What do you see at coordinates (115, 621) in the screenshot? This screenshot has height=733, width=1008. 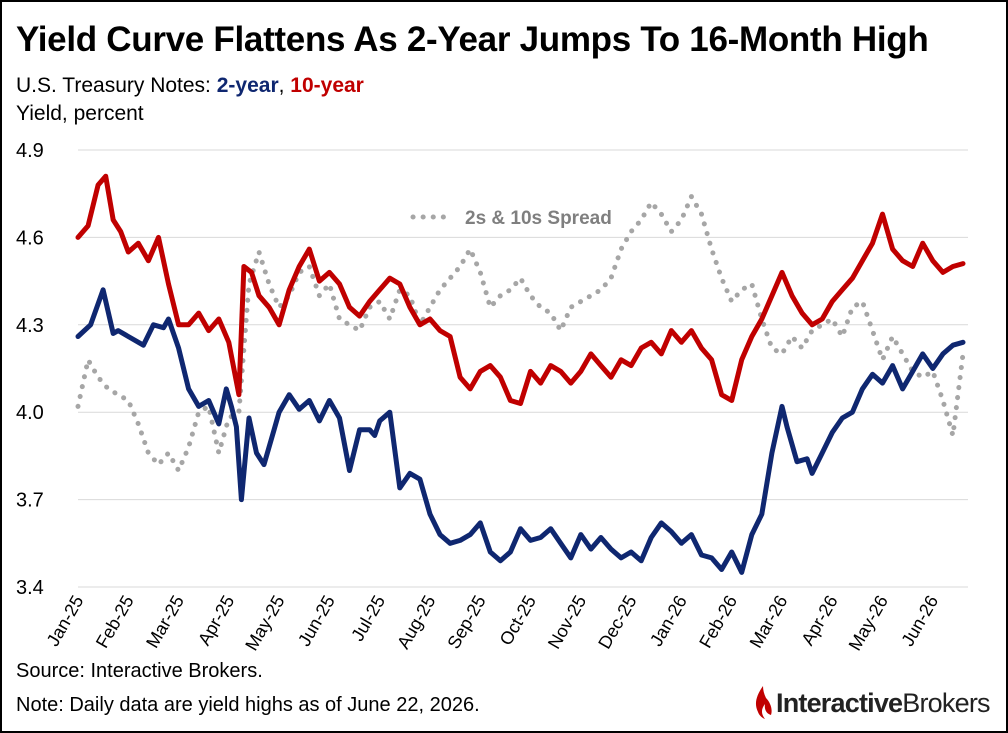 I see `x-tick-label-1: Feb-25` at bounding box center [115, 621].